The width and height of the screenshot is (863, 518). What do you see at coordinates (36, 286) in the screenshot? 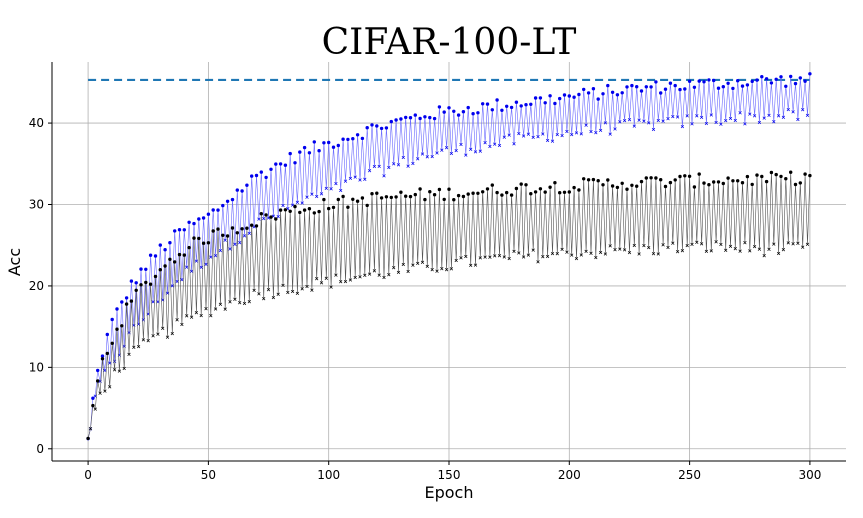
I see `y-tick-label: 20` at bounding box center [36, 286].